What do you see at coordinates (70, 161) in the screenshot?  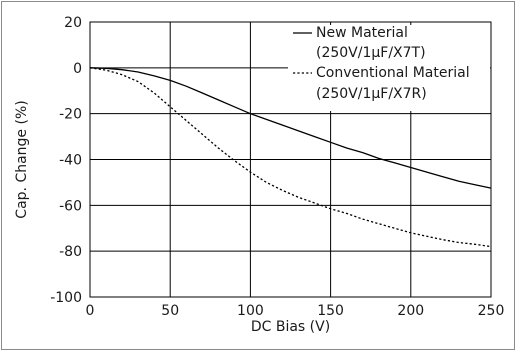 I see `y-tick-label: -40` at bounding box center [70, 161].